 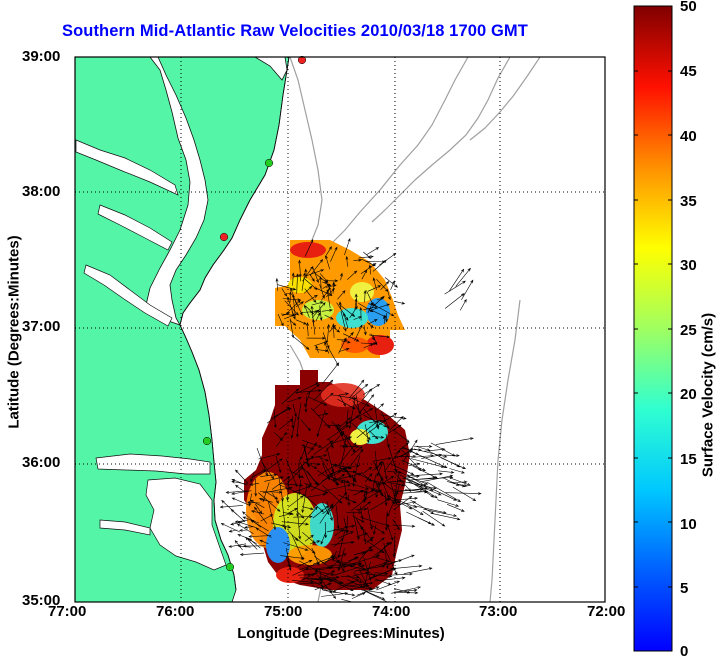 What do you see at coordinates (653, 329) in the screenshot?
I see `colorbar-ticks` at bounding box center [653, 329].